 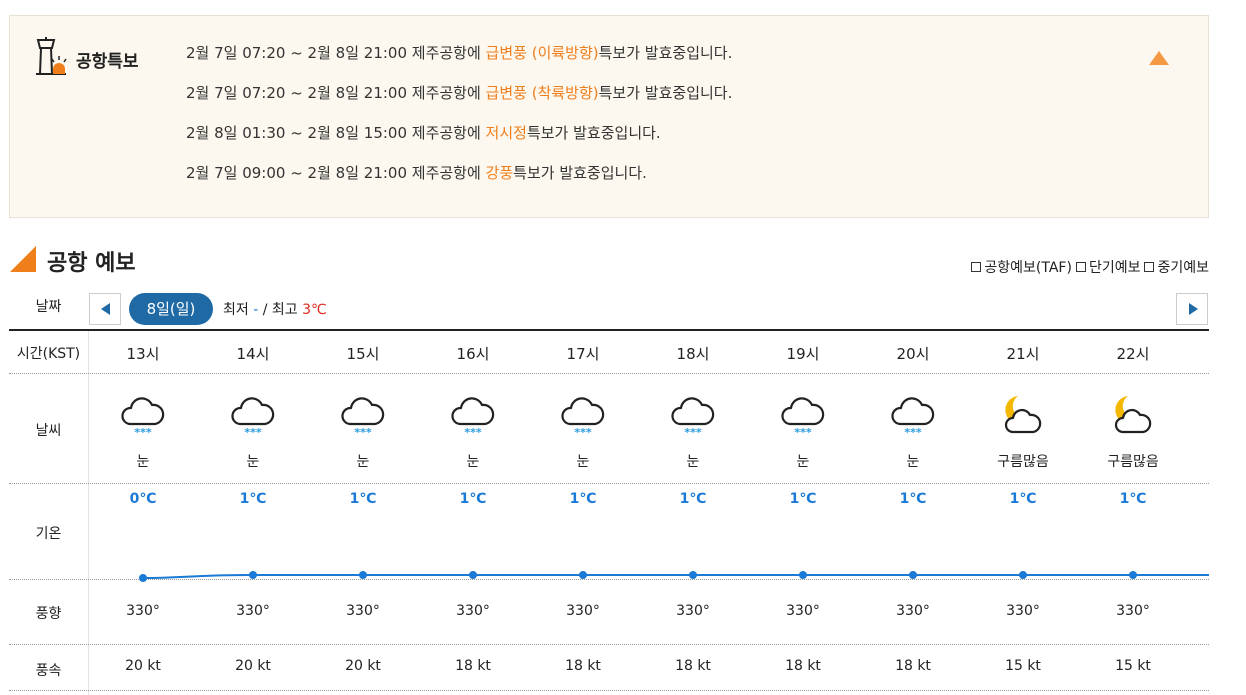 What do you see at coordinates (48, 534) in the screenshot?
I see `row-label-temp: 기온` at bounding box center [48, 534].